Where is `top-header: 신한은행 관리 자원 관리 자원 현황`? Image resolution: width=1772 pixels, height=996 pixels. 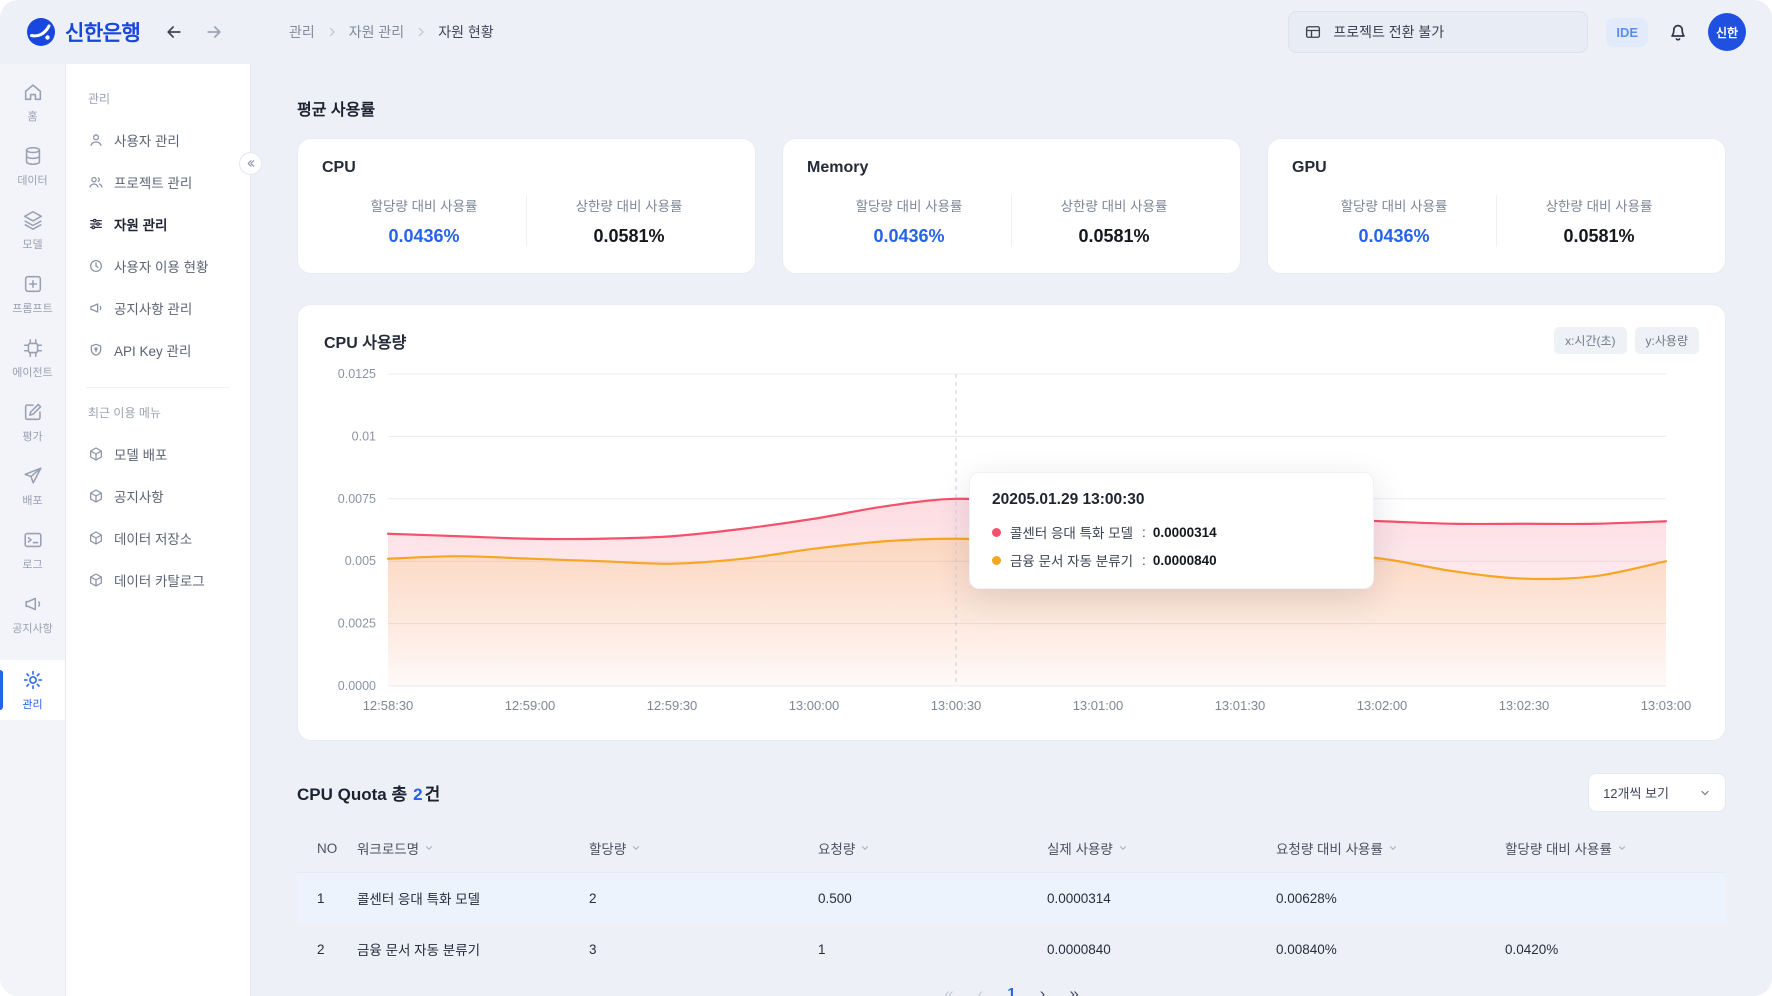 top-header: 신한은행 관리 자원 관리 자원 현황 is located at coordinates (886, 32).